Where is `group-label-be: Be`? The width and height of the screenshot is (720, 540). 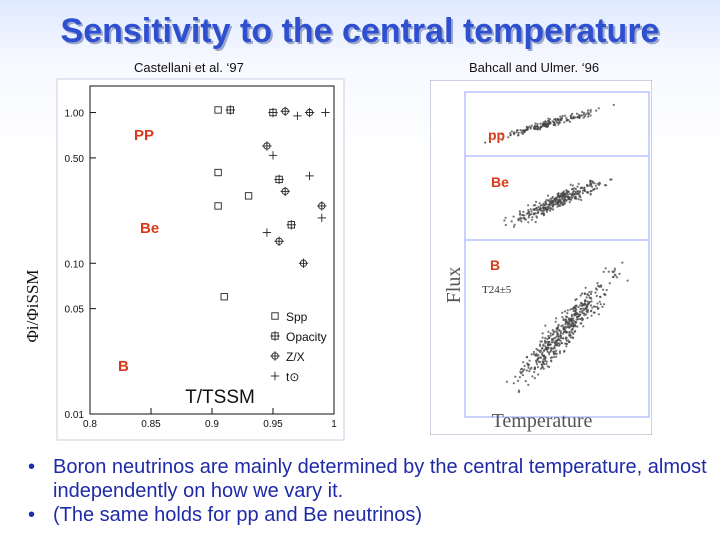
group-label-be: Be is located at coordinates (149, 228).